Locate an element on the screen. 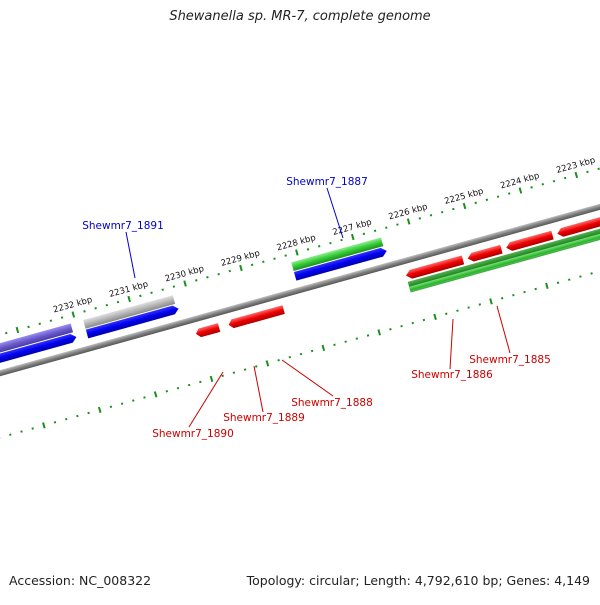 The image size is (600, 605). forward-features is located at coordinates (194, 301).